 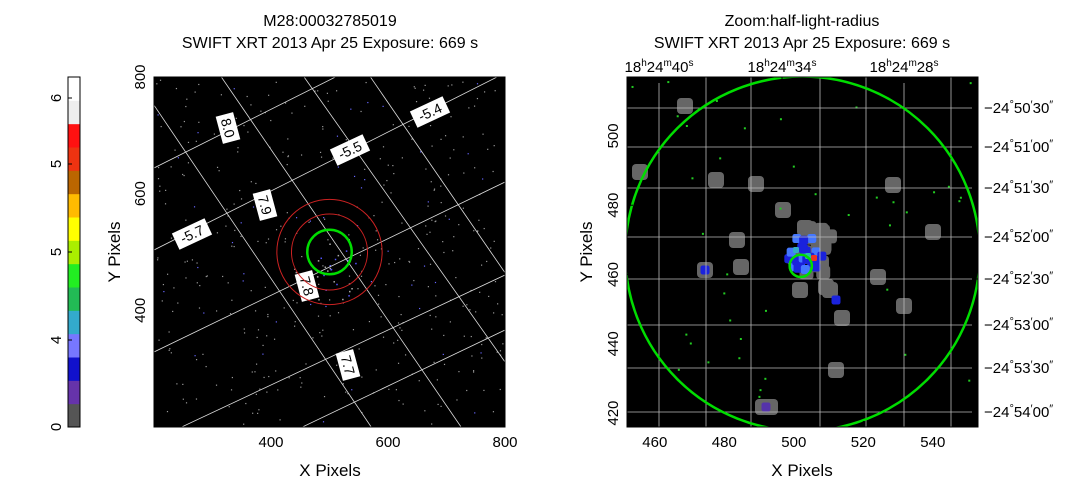 I want to click on dec-tick-label: −24°52′00″, so click(x=1018, y=237).